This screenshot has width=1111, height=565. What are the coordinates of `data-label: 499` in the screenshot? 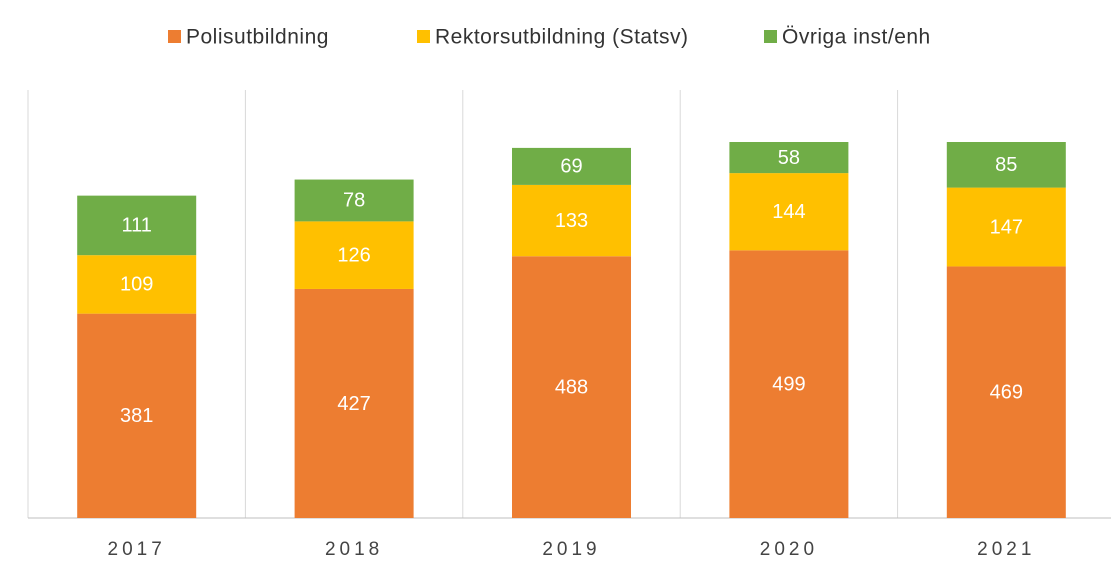 It's located at (788, 384).